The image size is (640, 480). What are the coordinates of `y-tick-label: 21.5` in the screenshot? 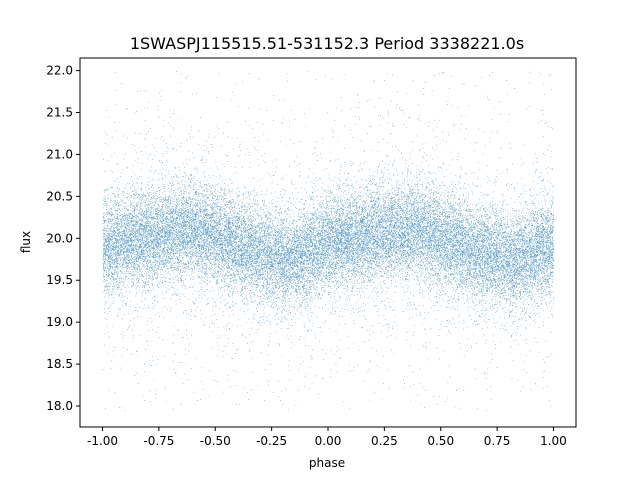 It's located at (59, 113).